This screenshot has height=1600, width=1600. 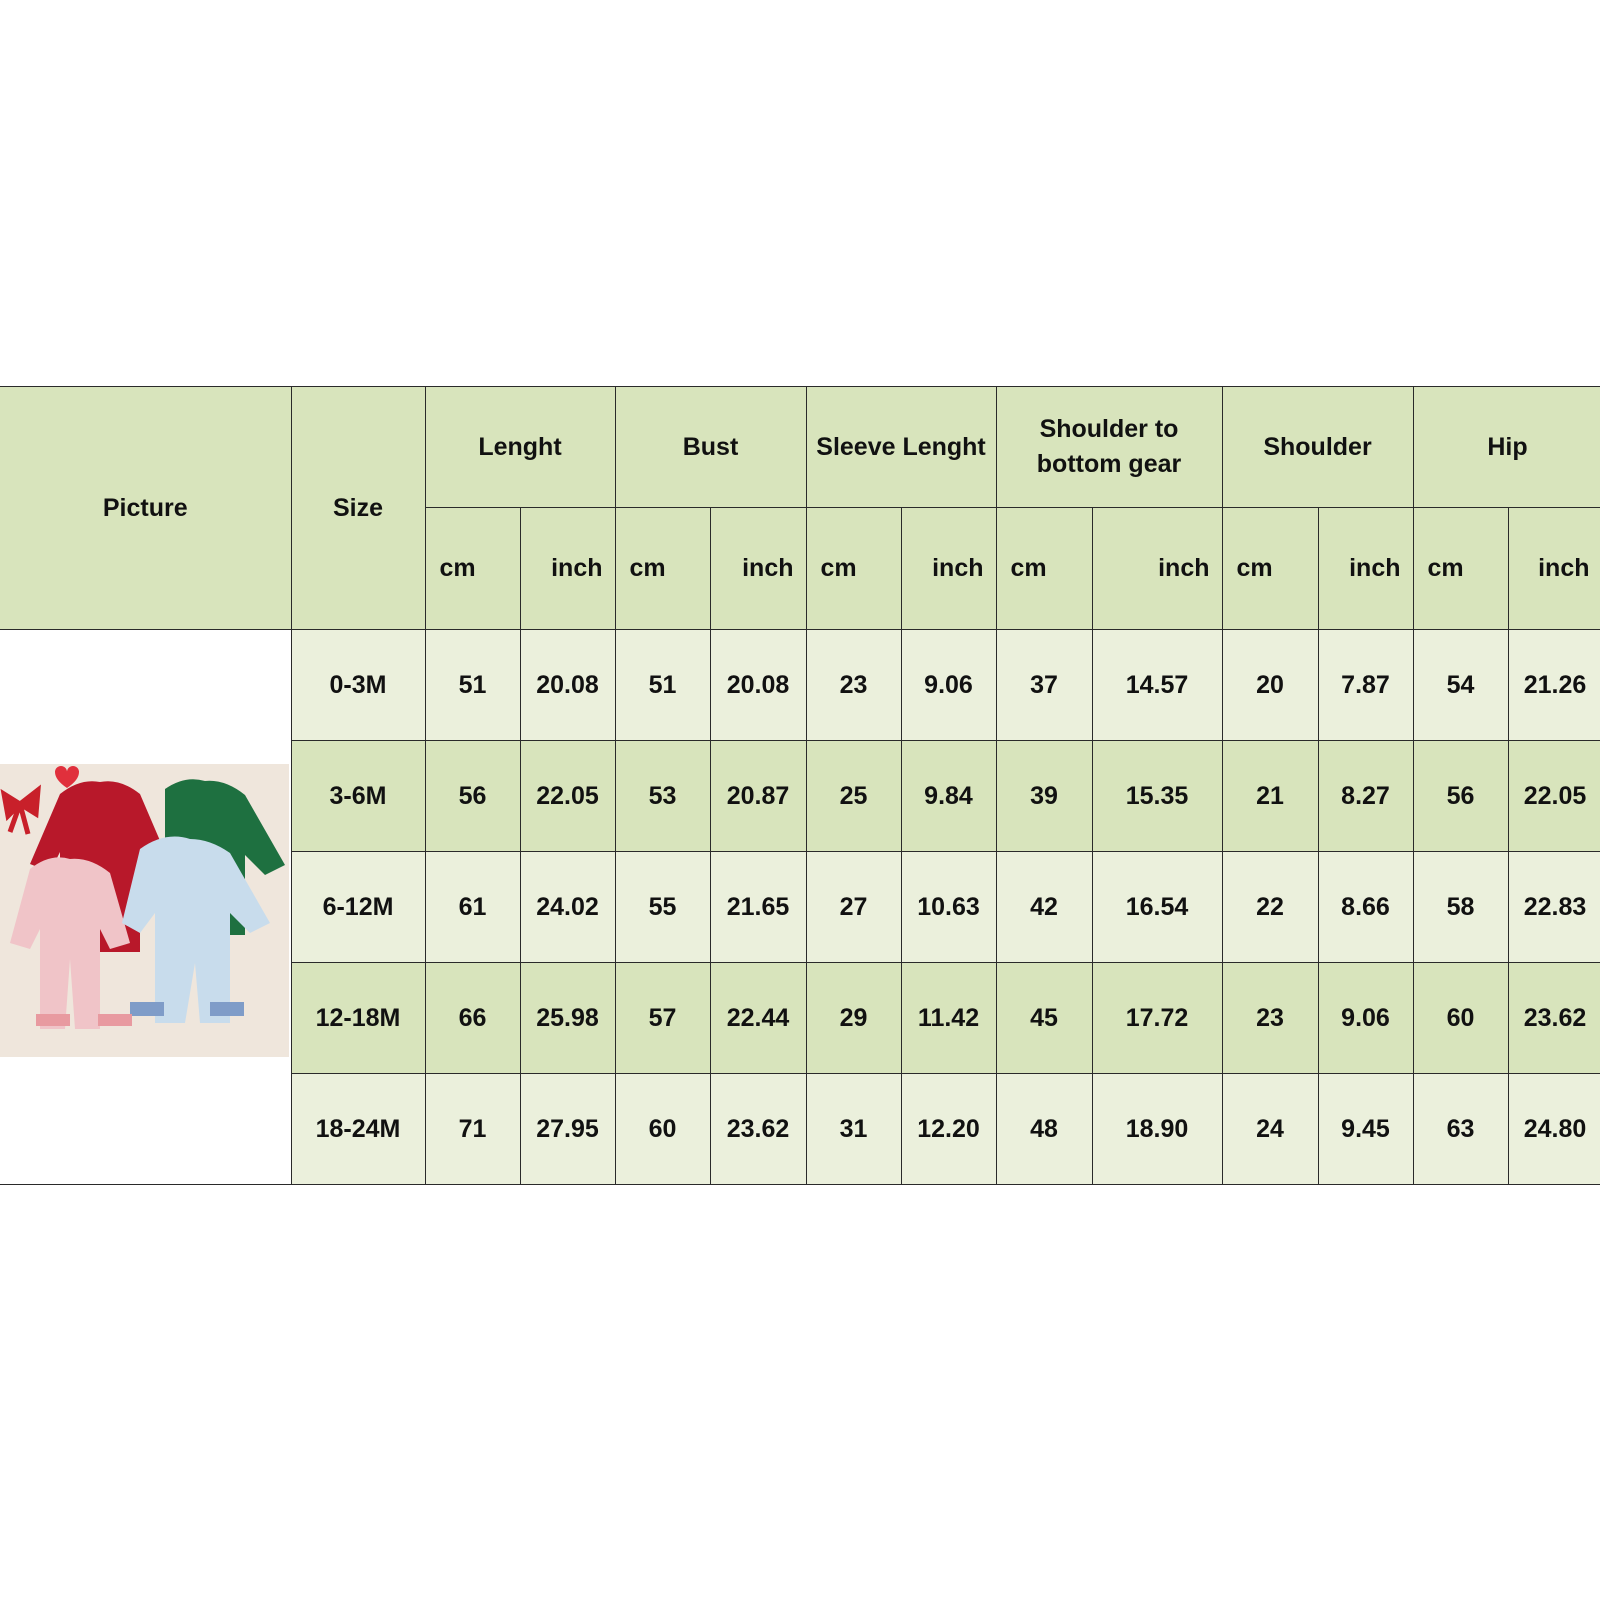 What do you see at coordinates (853, 1018) in the screenshot?
I see `value-cm: 29` at bounding box center [853, 1018].